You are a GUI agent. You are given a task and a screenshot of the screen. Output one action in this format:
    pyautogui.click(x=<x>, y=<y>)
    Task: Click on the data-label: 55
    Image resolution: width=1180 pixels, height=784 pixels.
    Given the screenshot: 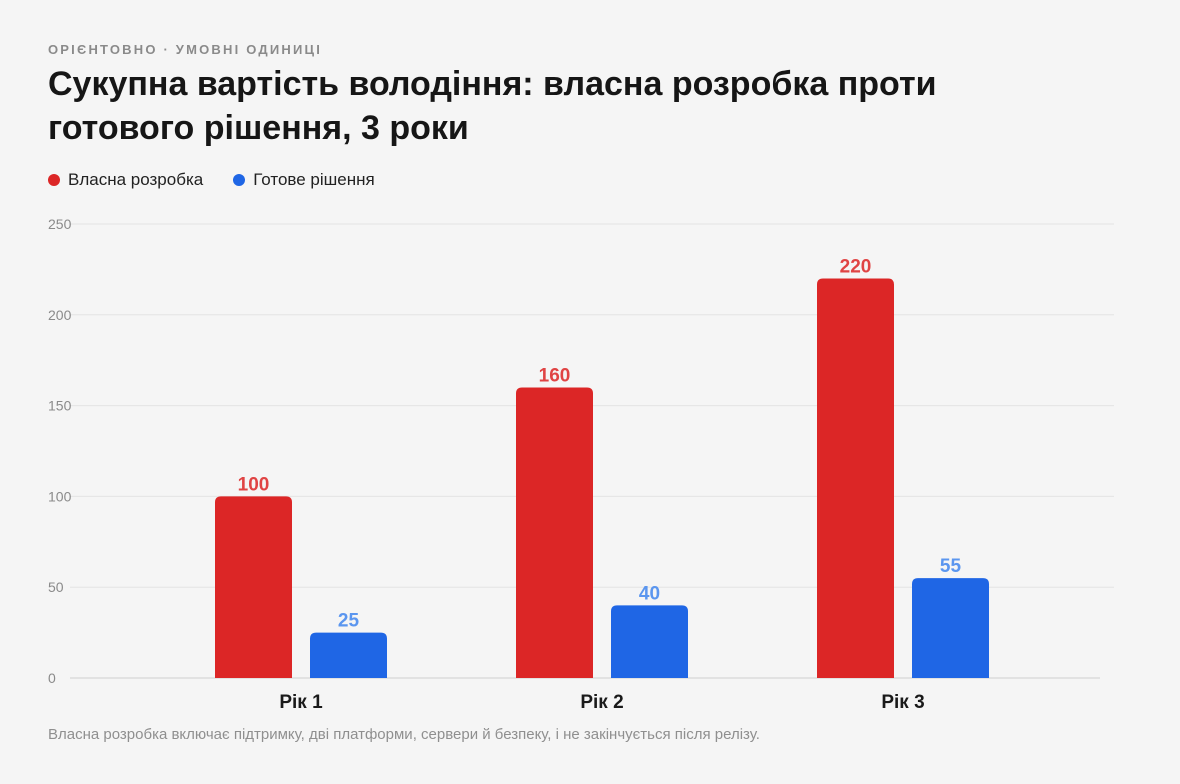 What is the action you would take?
    pyautogui.click(x=951, y=566)
    